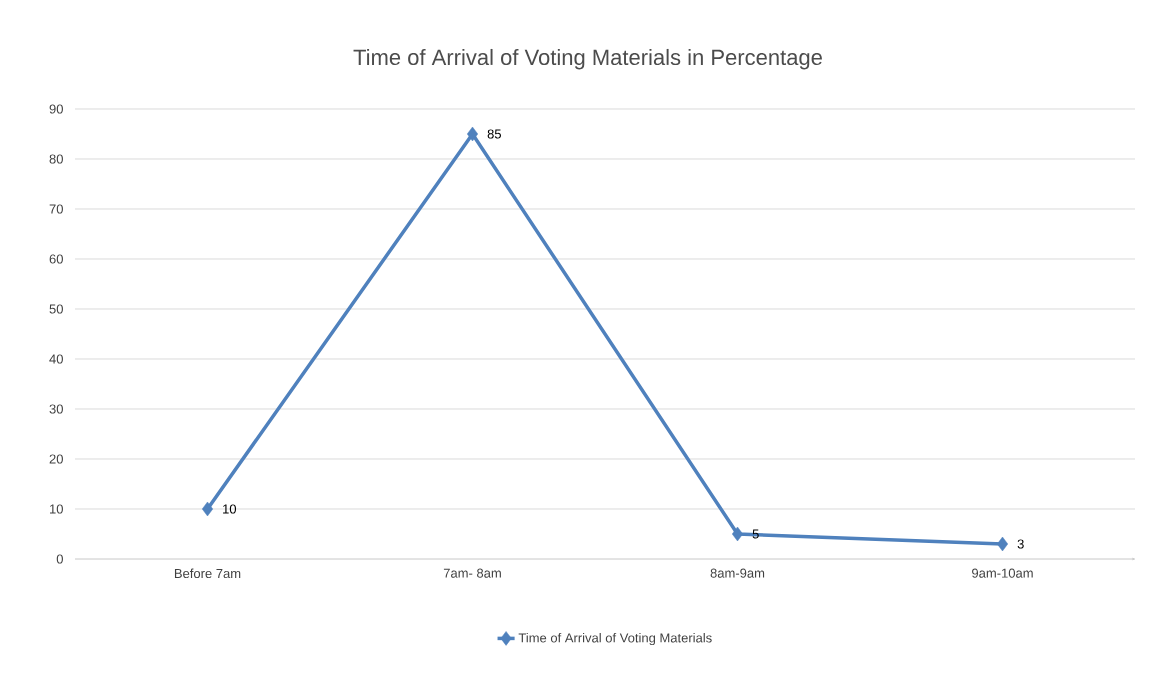 Image resolution: width=1156 pixels, height=675 pixels. Describe the element at coordinates (56, 409) in the screenshot. I see `y-tick-label: 30` at that location.